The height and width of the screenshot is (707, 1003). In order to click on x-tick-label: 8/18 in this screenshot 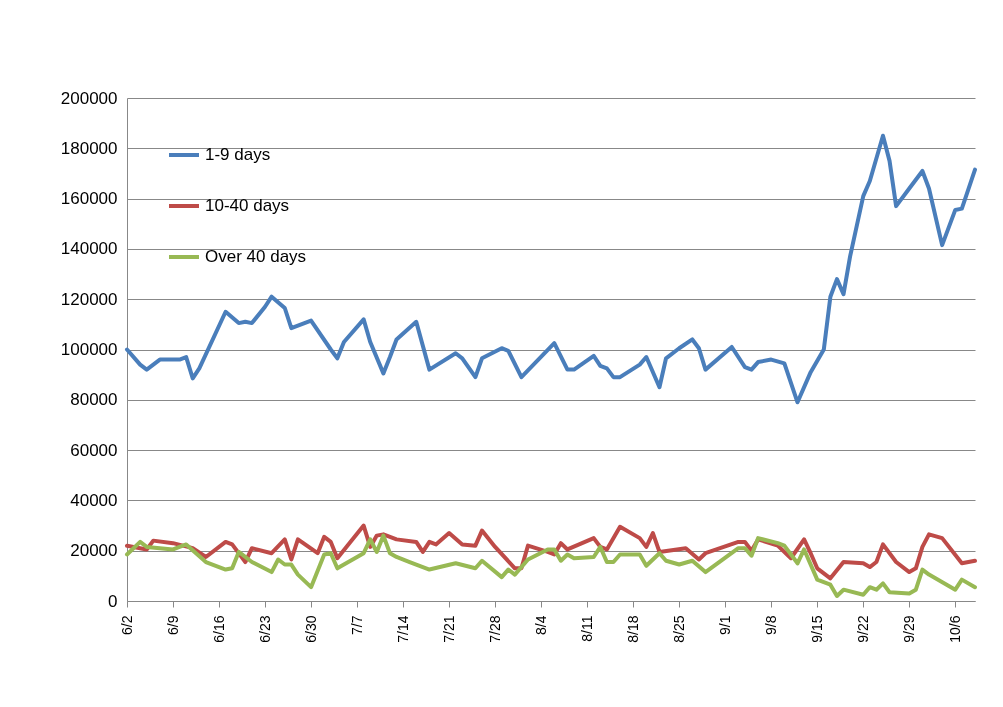, I will do `click(632, 629)`.